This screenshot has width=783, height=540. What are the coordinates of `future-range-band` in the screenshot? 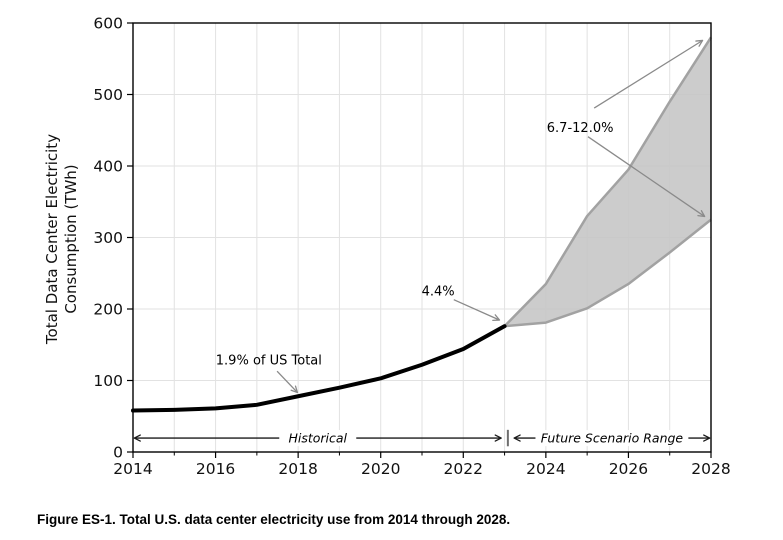 It's located at (608, 182).